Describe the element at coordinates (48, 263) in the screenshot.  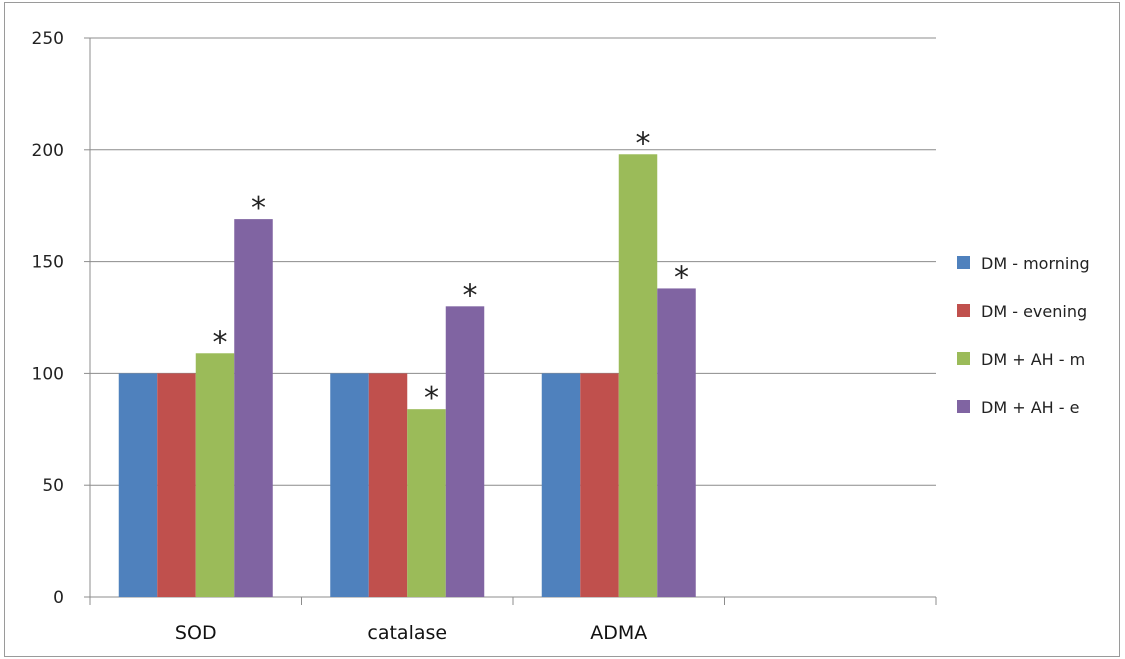
I see `y-tick-label: 150` at that location.